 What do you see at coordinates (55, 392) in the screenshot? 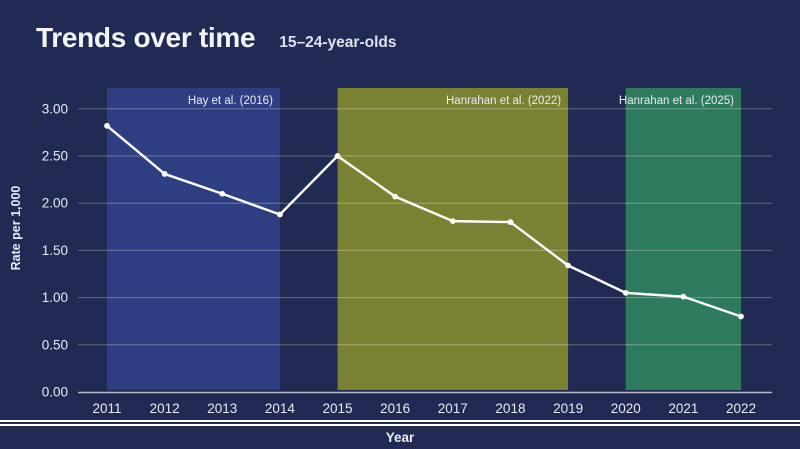
I see `y-tick-label: 0.00` at bounding box center [55, 392].